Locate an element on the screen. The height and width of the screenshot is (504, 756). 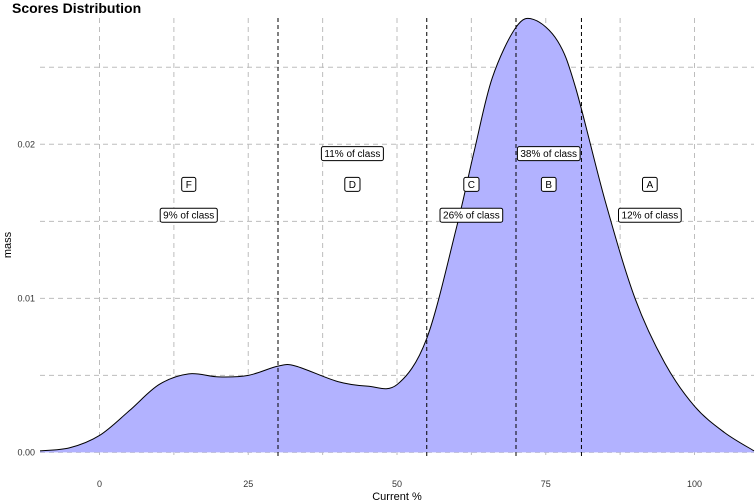
grade-share-label: 11% of class is located at coordinates (352, 154).